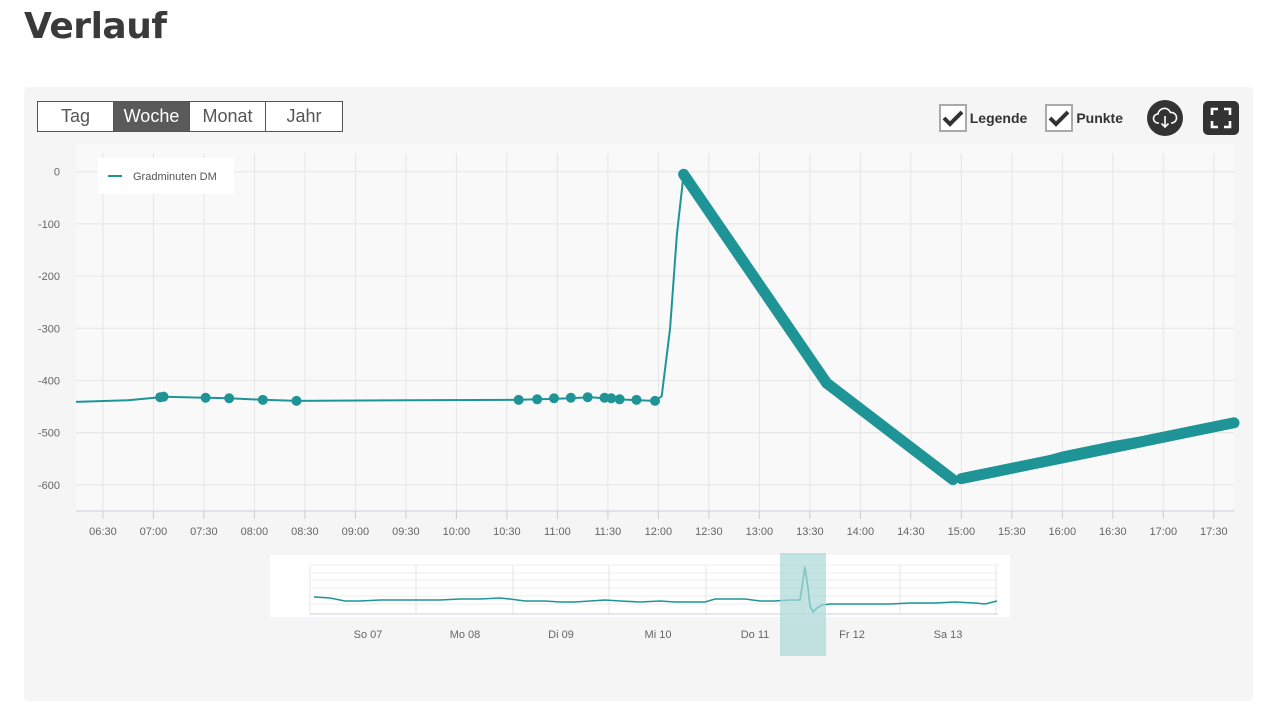 The image size is (1280, 718). What do you see at coordinates (861, 532) in the screenshot?
I see `x-tick-label: 14:00` at bounding box center [861, 532].